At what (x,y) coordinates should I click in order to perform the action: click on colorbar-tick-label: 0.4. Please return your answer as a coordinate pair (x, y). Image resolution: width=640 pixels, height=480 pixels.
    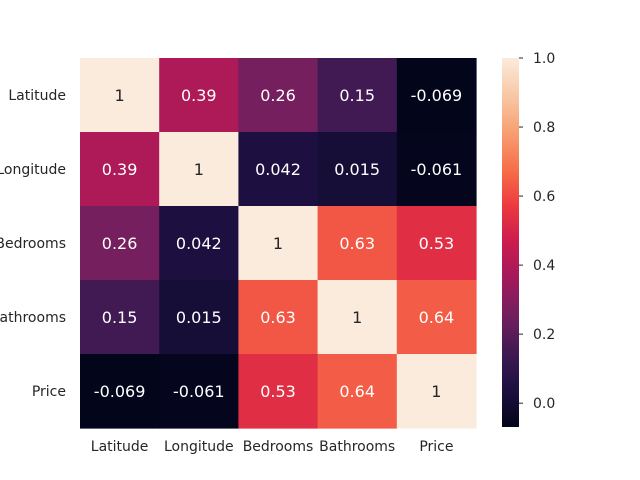
    Looking at the image, I should click on (544, 266).